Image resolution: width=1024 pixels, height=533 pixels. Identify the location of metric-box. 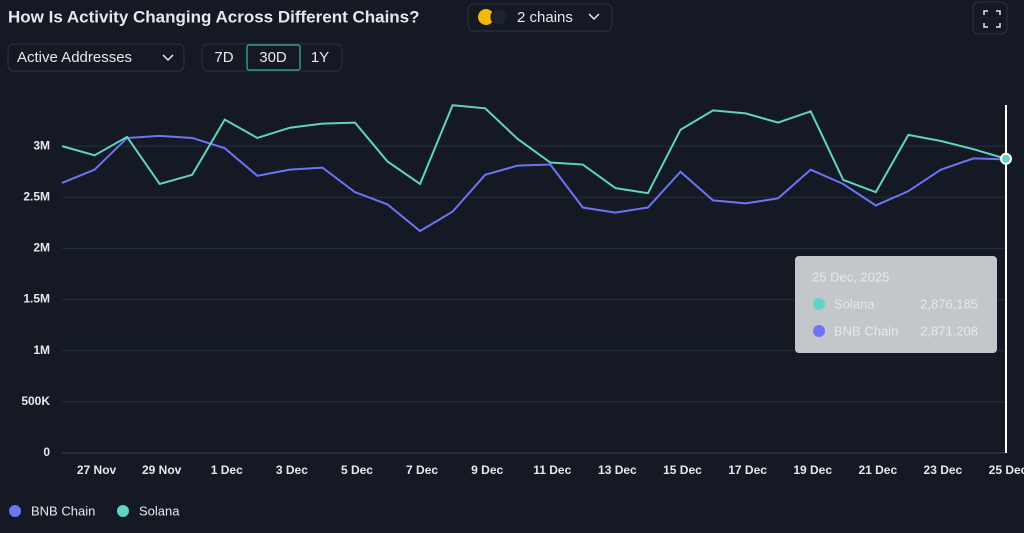
(96, 57).